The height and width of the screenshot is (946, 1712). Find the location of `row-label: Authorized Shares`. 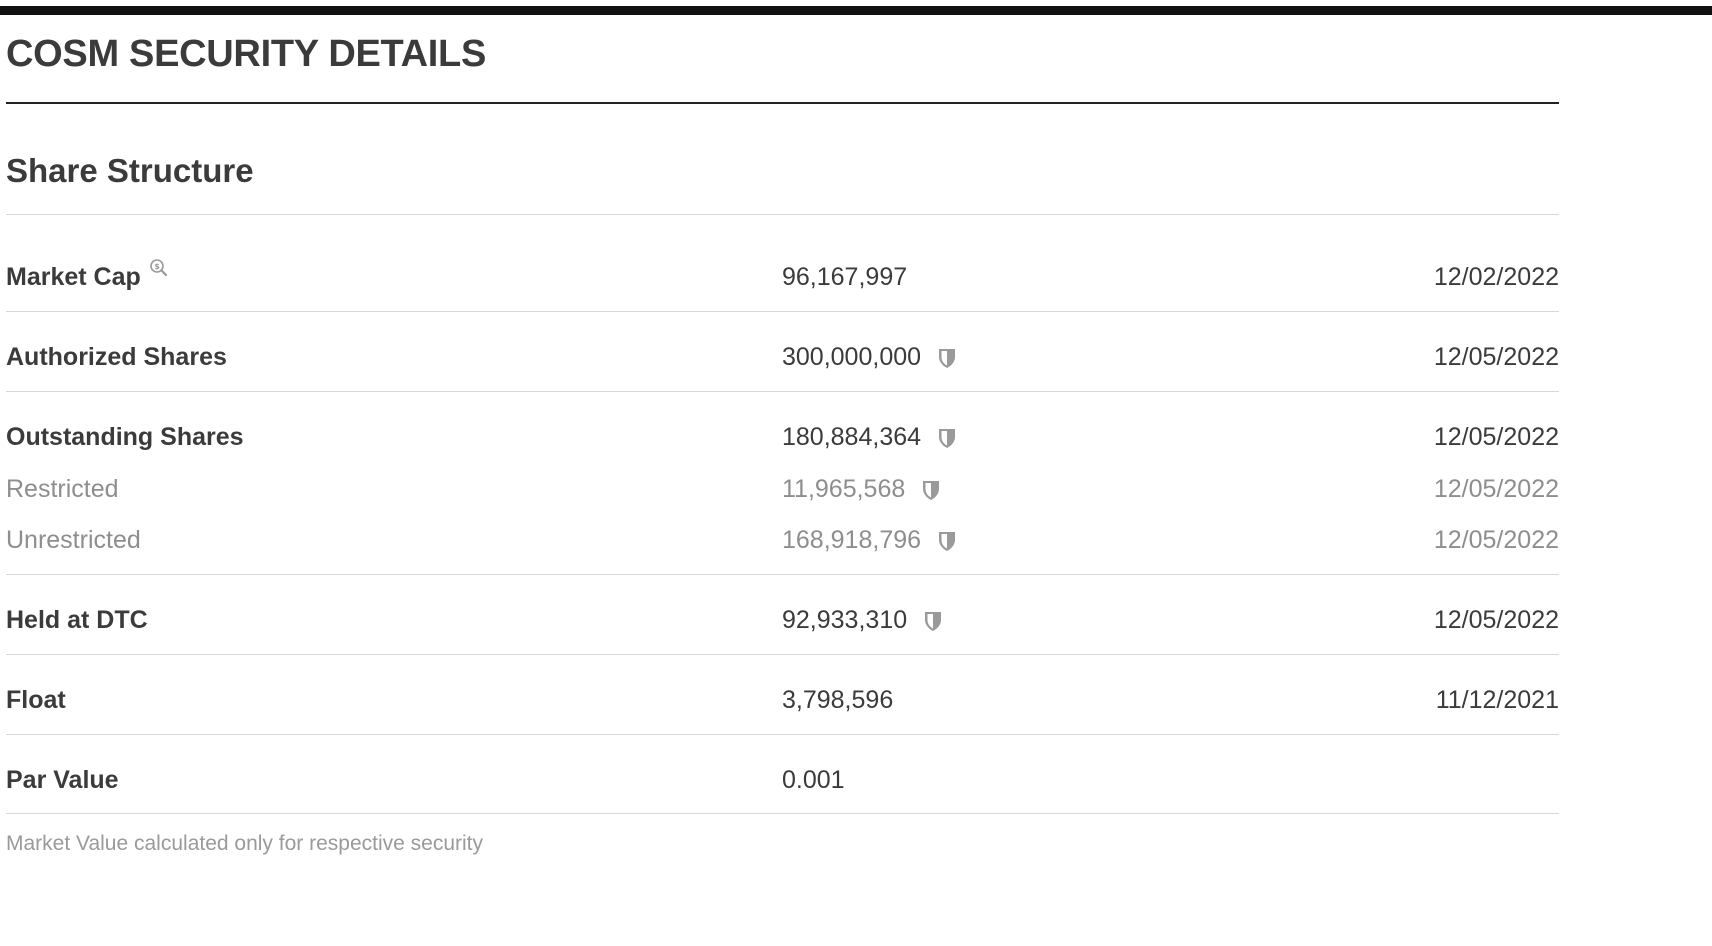

row-label: Authorized Shares is located at coordinates (116, 357).